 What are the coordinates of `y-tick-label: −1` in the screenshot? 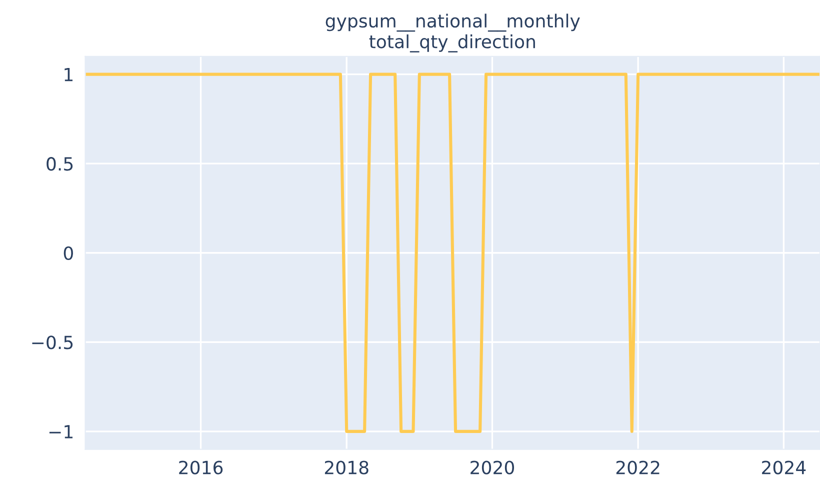 It's located at (60, 431).